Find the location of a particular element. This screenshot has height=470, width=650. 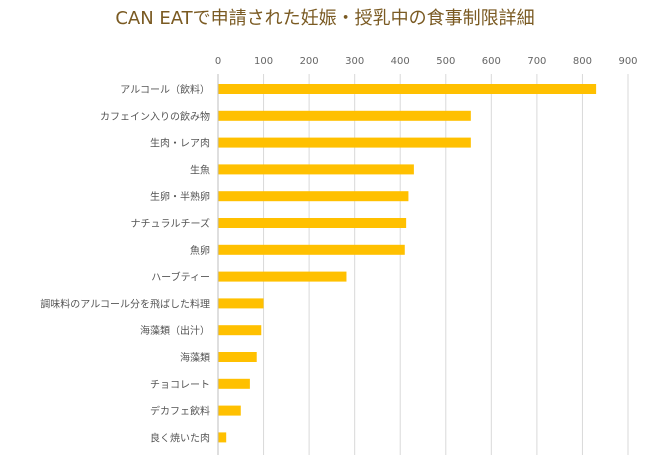

x-tick-label: 700 is located at coordinates (536, 61).